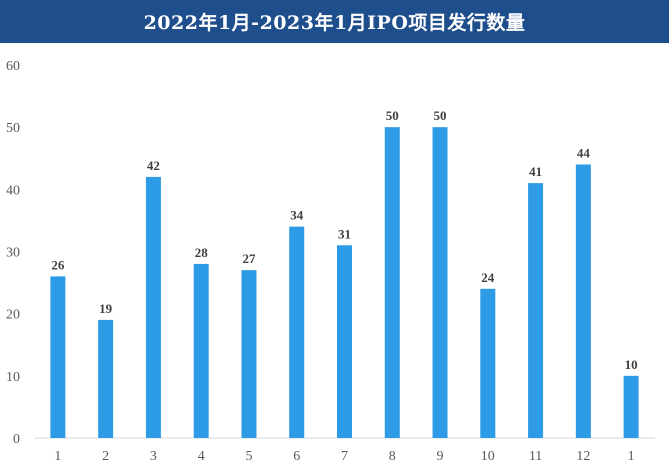  What do you see at coordinates (106, 308) in the screenshot?
I see `data-label: 19` at bounding box center [106, 308].